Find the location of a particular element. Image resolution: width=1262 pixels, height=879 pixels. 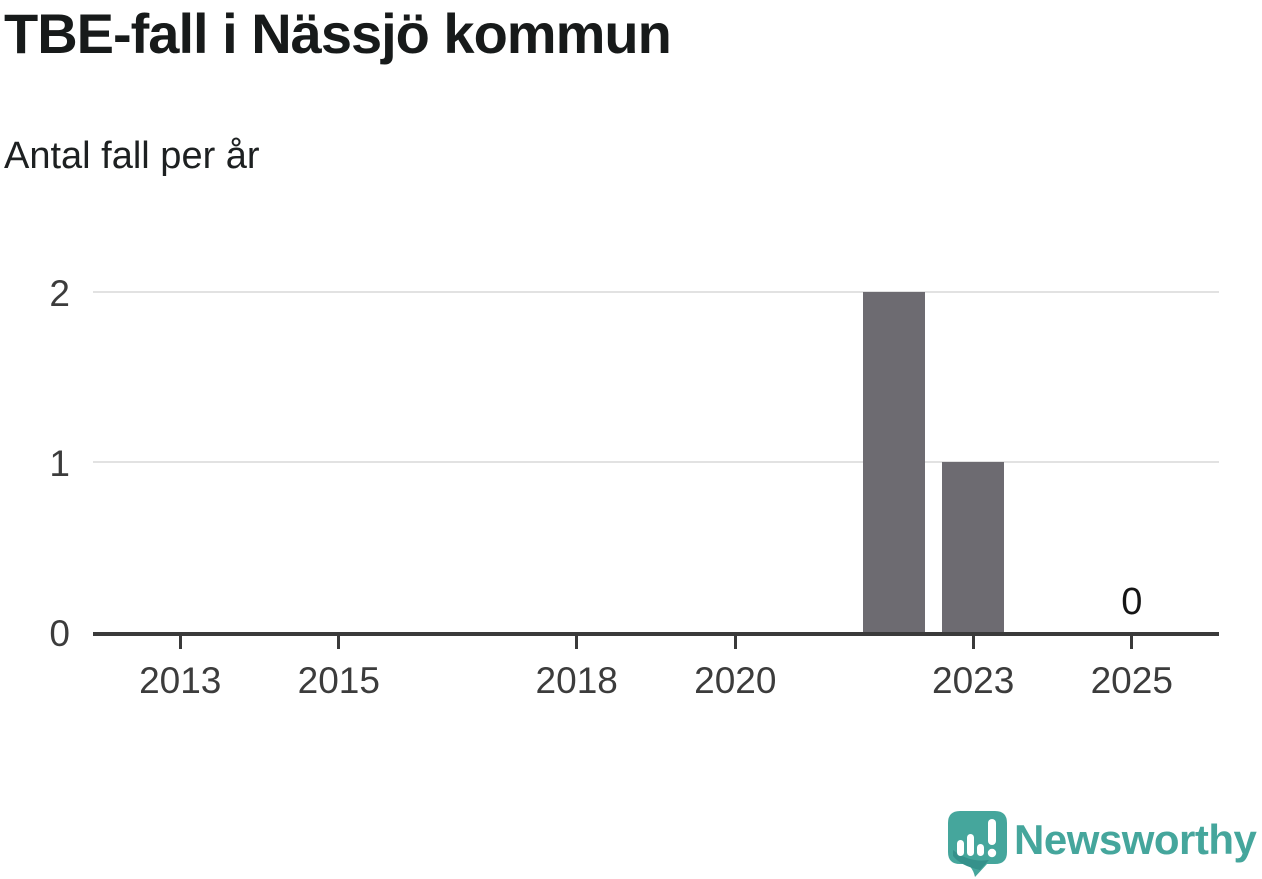

bar-2022 is located at coordinates (893, 462).